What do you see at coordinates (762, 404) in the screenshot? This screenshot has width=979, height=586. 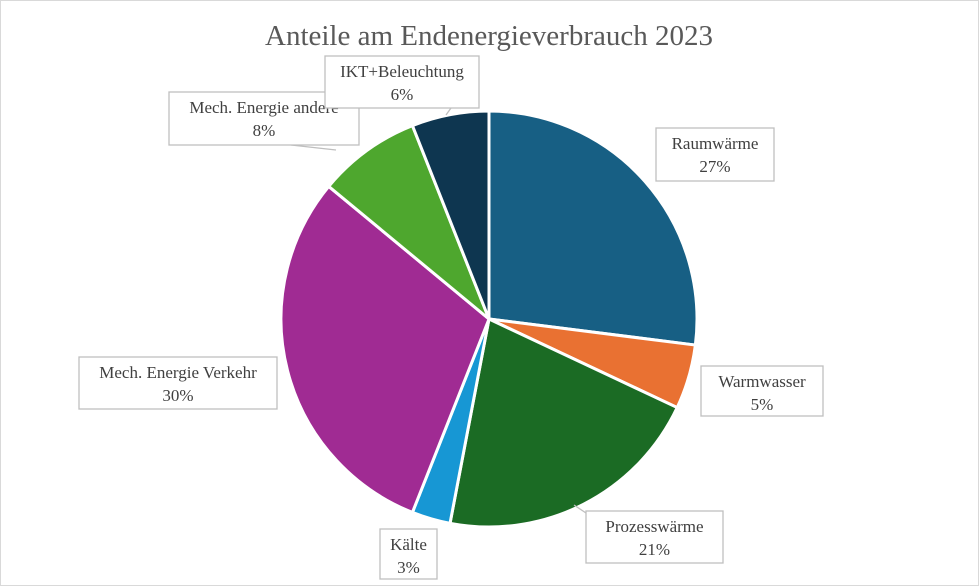 I see `data-label-value-2: 5%` at bounding box center [762, 404].